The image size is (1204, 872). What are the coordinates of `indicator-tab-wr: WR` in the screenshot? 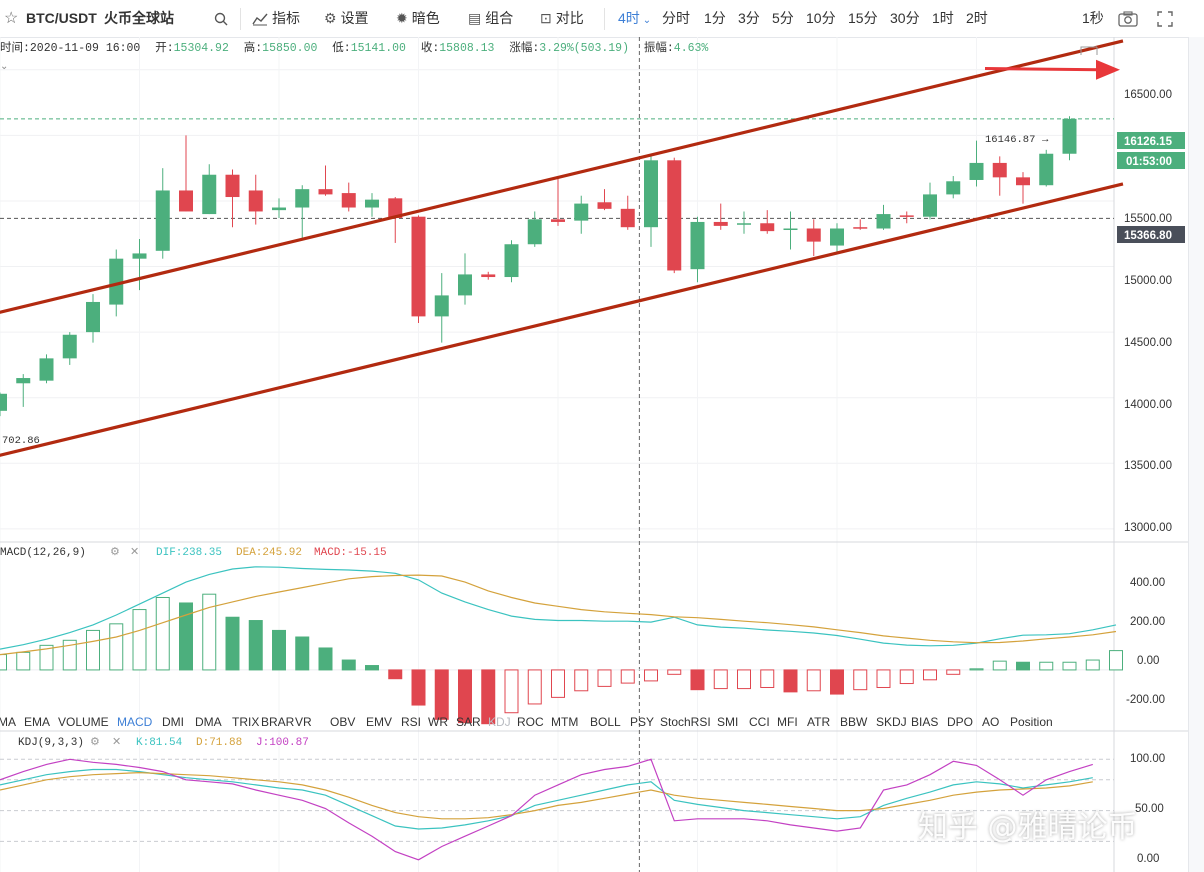 It's located at (438, 722).